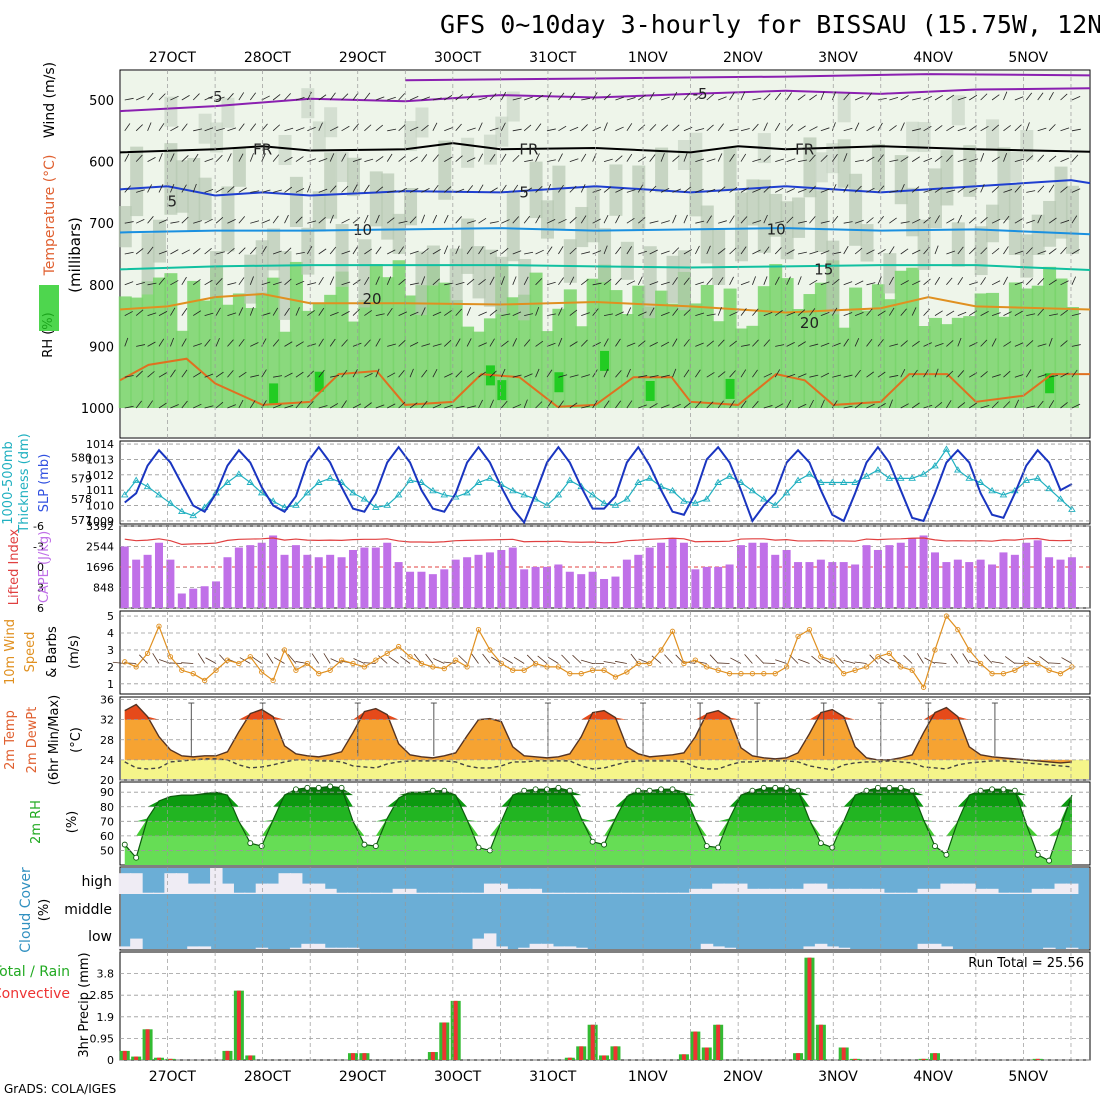 This screenshot has width=1100, height=1100. Describe the element at coordinates (296, 948) in the screenshot. I see `cloud-low-bar` at that location.